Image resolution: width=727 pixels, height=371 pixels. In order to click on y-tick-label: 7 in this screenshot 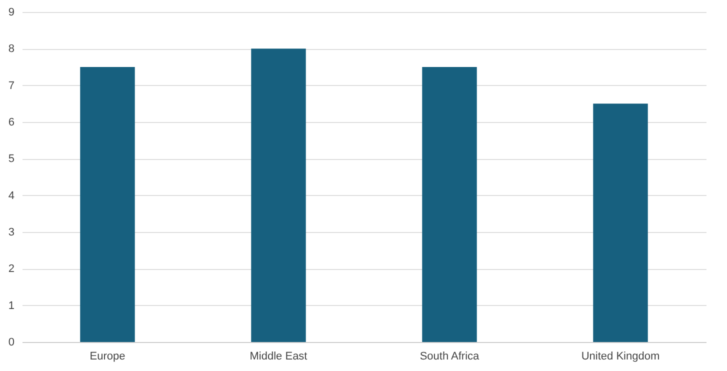, I will do `click(11, 86)`.